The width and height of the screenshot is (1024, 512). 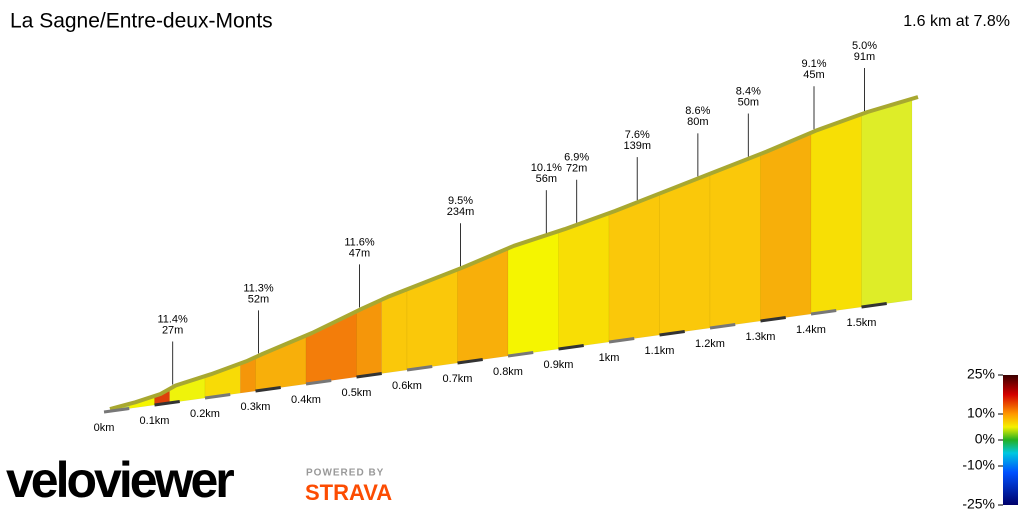 I want to click on annotation-grade: 11.6%, so click(x=359, y=242).